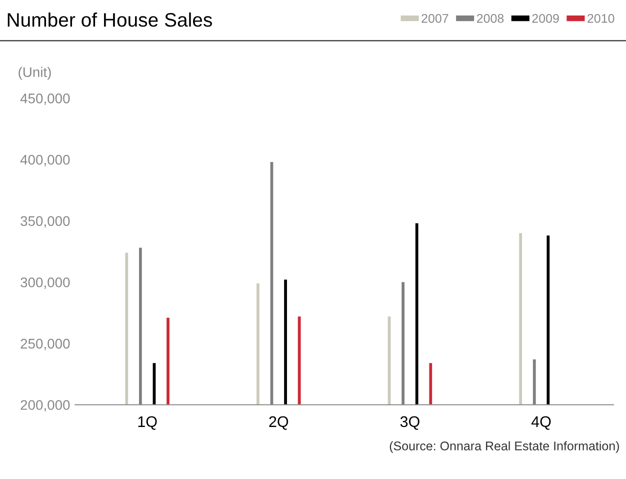 This screenshot has height=479, width=626. I want to click on y-tick-label: 200,000, so click(45, 406).